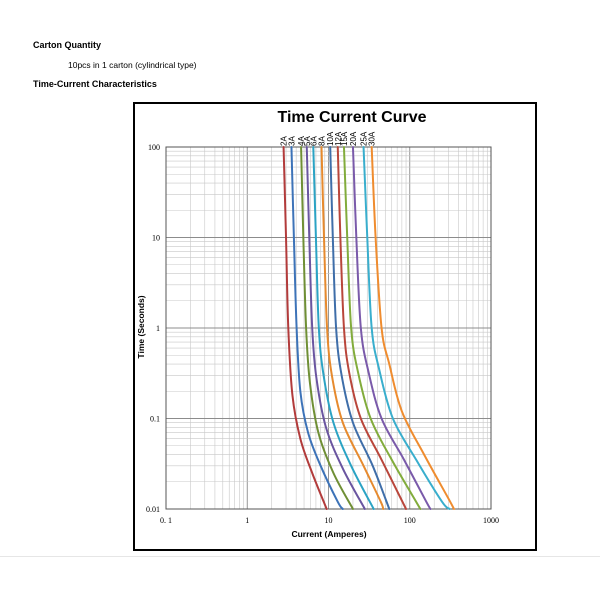  What do you see at coordinates (158, 328) in the screenshot?
I see `y-tick-label: 1` at bounding box center [158, 328].